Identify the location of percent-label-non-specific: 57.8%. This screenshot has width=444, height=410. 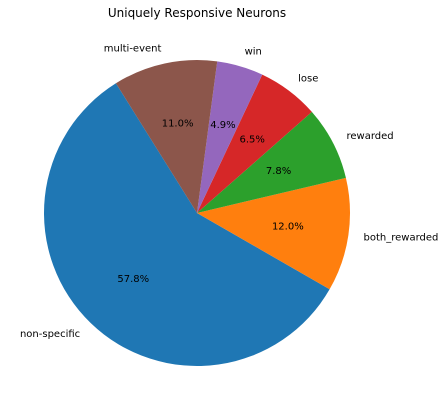
(133, 279).